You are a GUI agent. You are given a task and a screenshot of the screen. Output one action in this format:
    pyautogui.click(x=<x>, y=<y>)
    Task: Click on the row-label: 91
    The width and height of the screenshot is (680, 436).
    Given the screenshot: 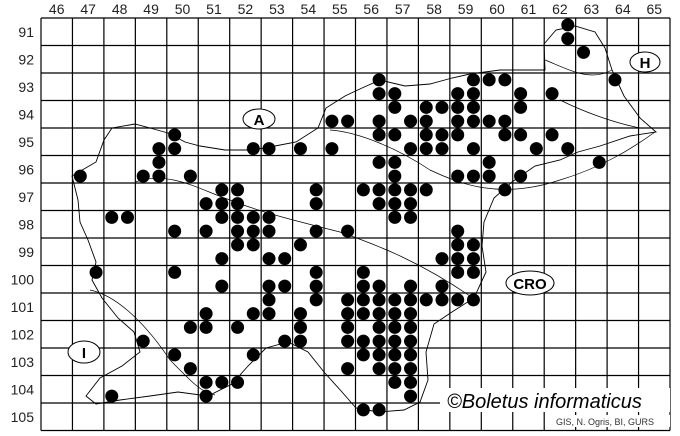 What is the action you would take?
    pyautogui.click(x=26, y=32)
    